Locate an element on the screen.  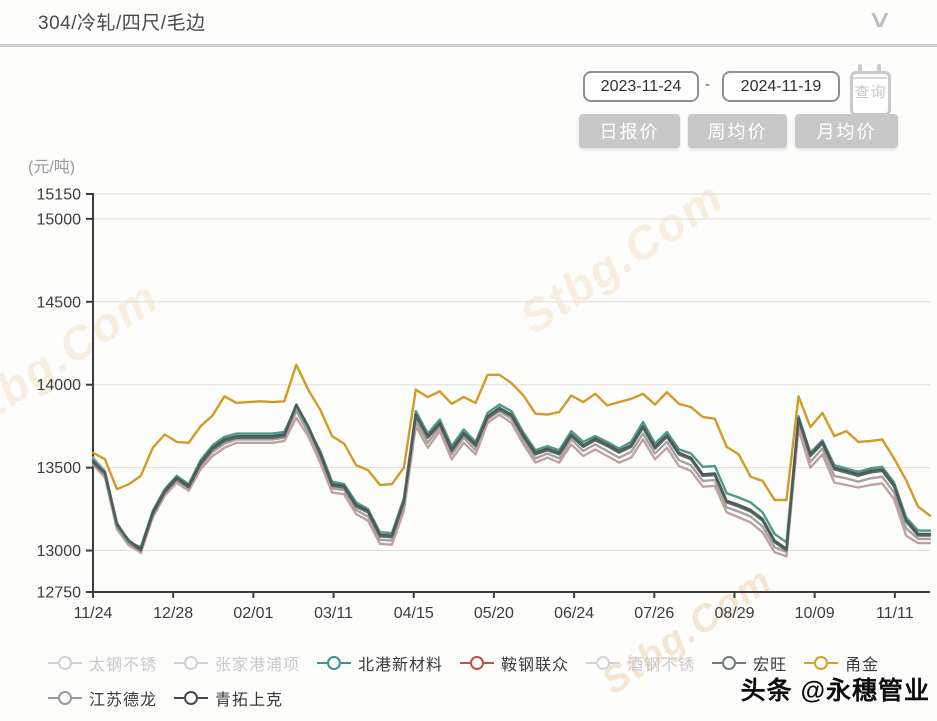
legend-item: 青拓上克 is located at coordinates (228, 698).